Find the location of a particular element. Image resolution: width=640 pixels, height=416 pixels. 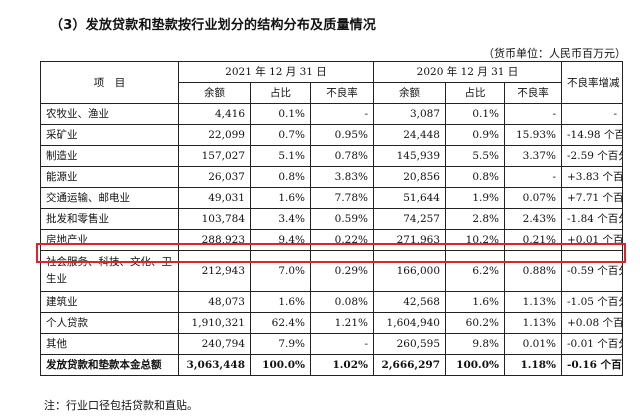

row-label: 其他 is located at coordinates (109, 344).